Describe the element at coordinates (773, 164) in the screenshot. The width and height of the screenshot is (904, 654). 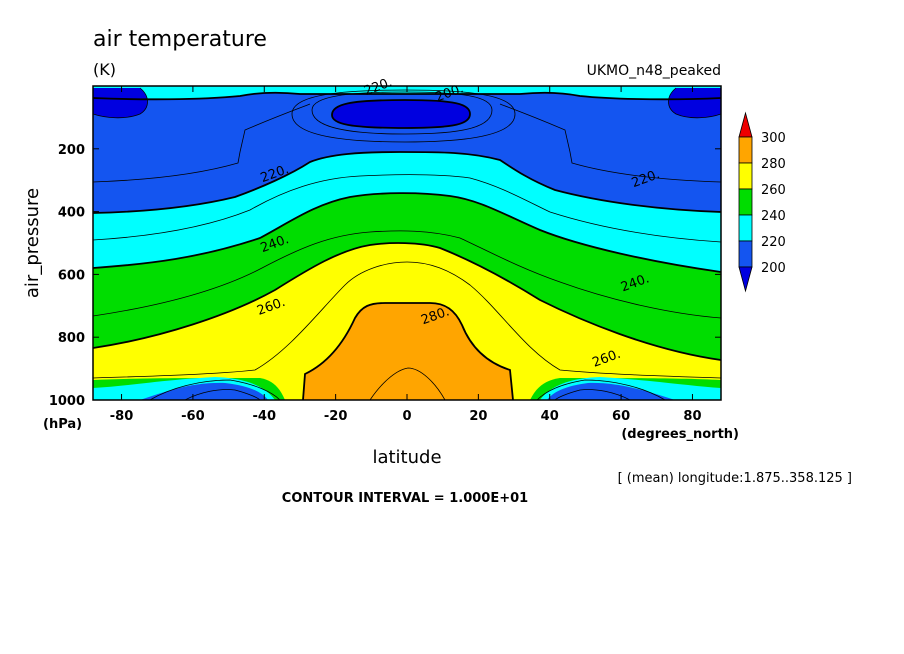
I see `colorbar-label: 280` at that location.